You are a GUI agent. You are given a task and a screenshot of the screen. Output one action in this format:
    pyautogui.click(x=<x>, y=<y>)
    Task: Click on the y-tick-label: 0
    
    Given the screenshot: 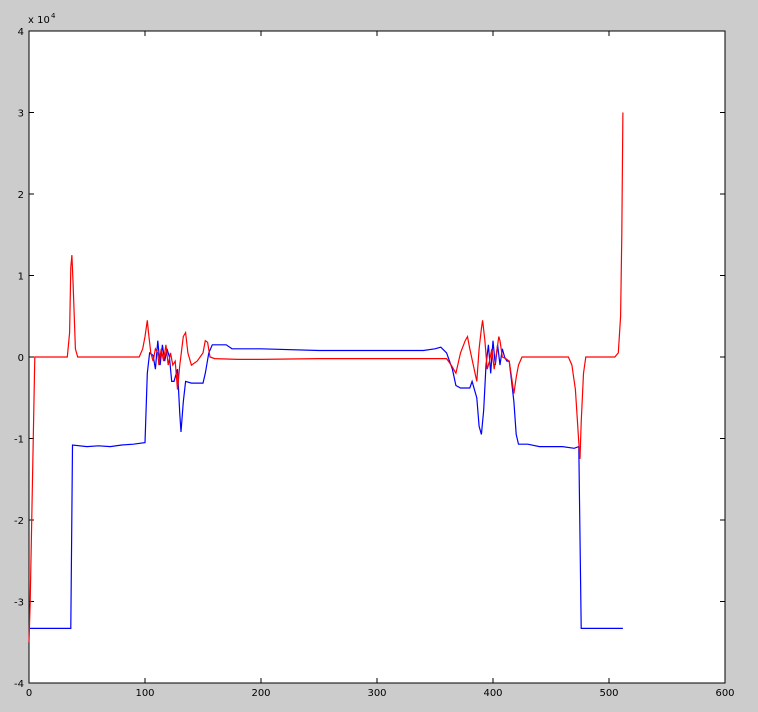 What is the action you would take?
    pyautogui.click(x=21, y=358)
    